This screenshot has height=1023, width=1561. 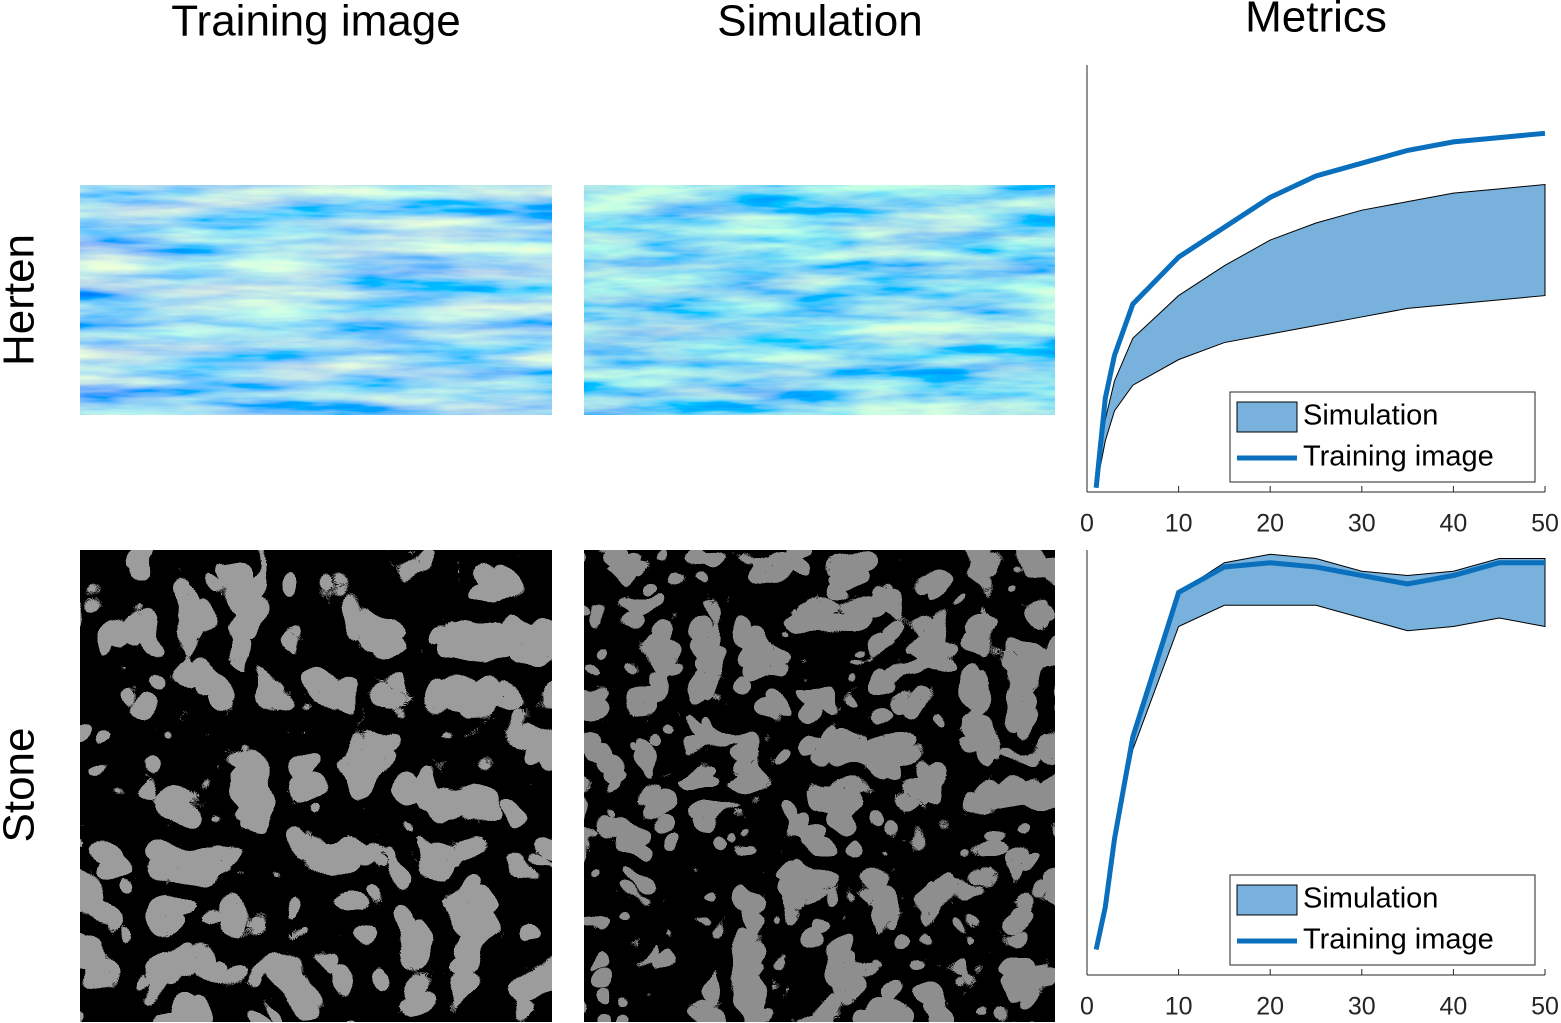 I want to click on legend, so click(x=1382, y=437).